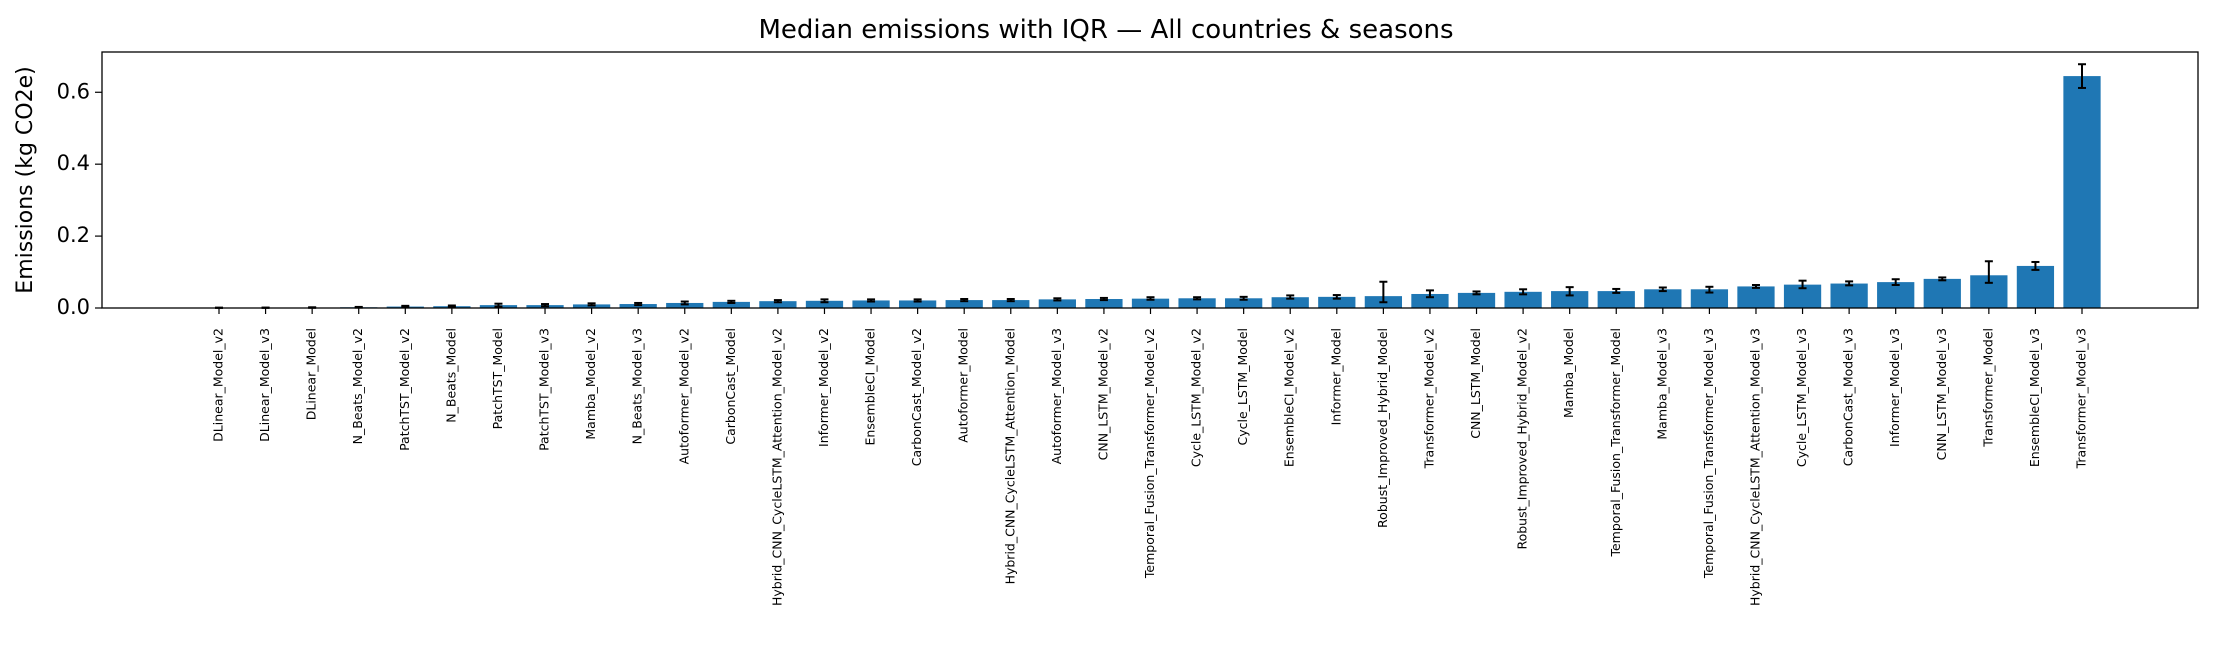 The width and height of the screenshot is (2213, 657). Describe the element at coordinates (1011, 304) in the screenshot. I see `bar-Hybrid_CNN_CycleLSTM_Attention_Model` at that location.